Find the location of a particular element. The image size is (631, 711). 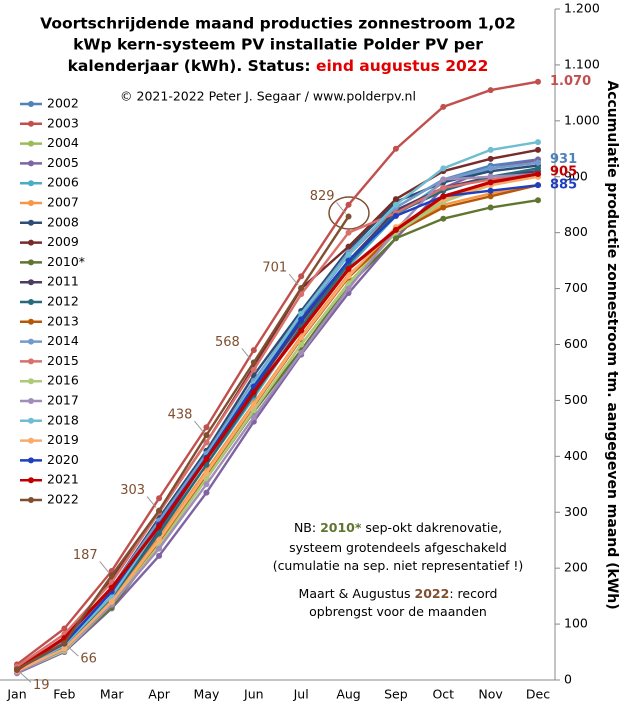

highlight-circle is located at coordinates (349, 213).